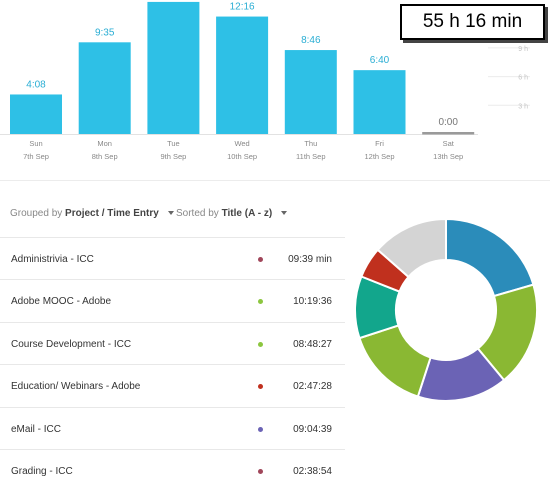 This screenshot has height=495, width=550. What do you see at coordinates (312, 344) in the screenshot?
I see `entry-duration: 08:48:27` at bounding box center [312, 344].